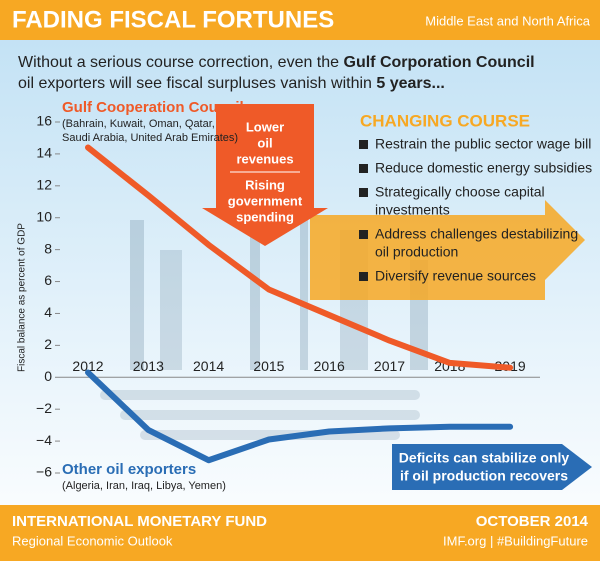 This screenshot has height=561, width=600. Describe the element at coordinates (299, 416) in the screenshot. I see `series-line` at that location.